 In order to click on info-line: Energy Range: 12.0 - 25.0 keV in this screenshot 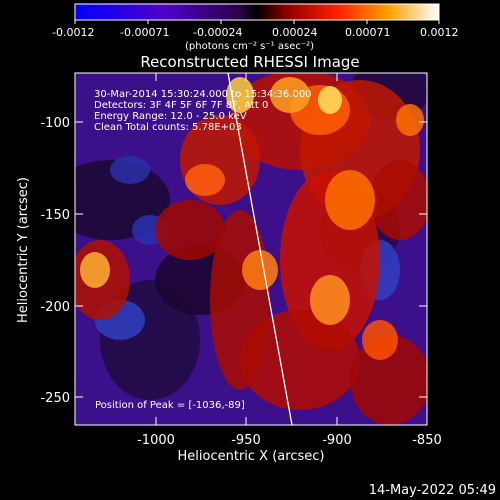, I will do `click(170, 116)`.